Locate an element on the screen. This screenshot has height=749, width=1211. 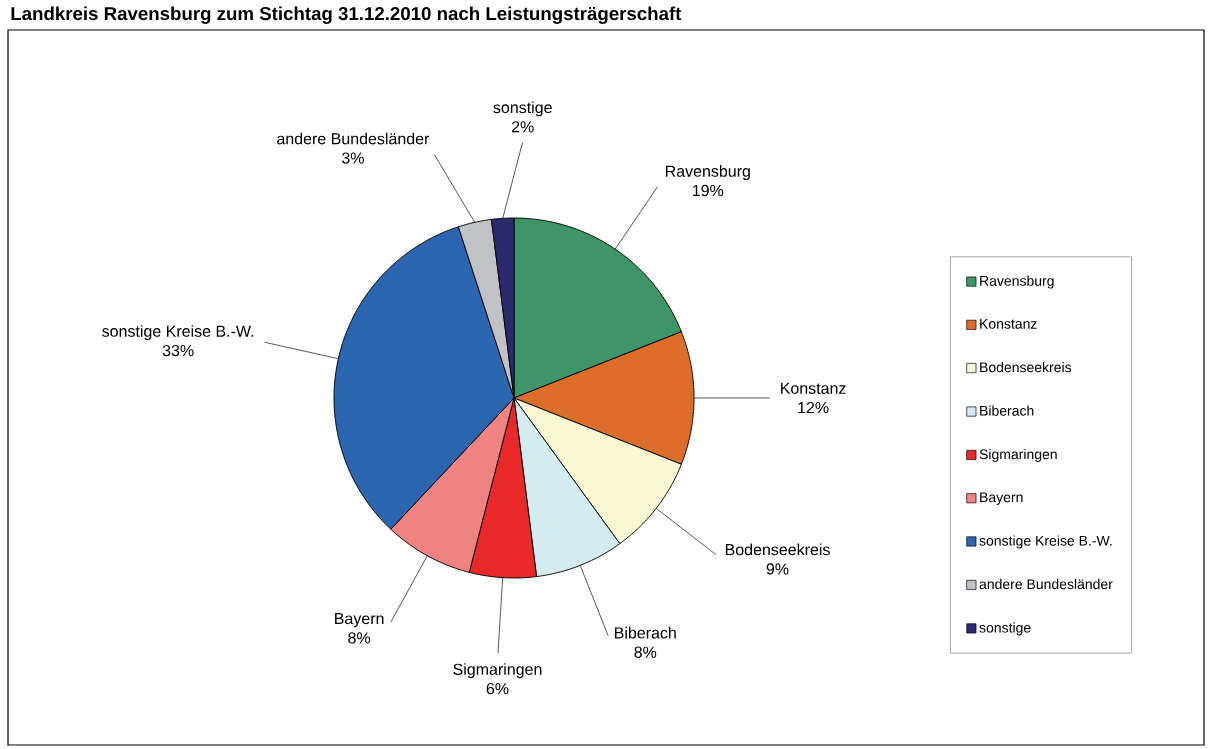
slice-label: sonstige is located at coordinates (522, 109).